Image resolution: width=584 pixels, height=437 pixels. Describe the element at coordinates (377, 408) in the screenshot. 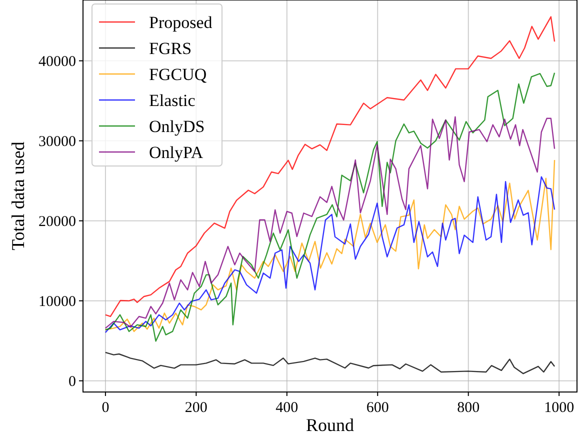

I see `x-tick-label: 600` at that location.